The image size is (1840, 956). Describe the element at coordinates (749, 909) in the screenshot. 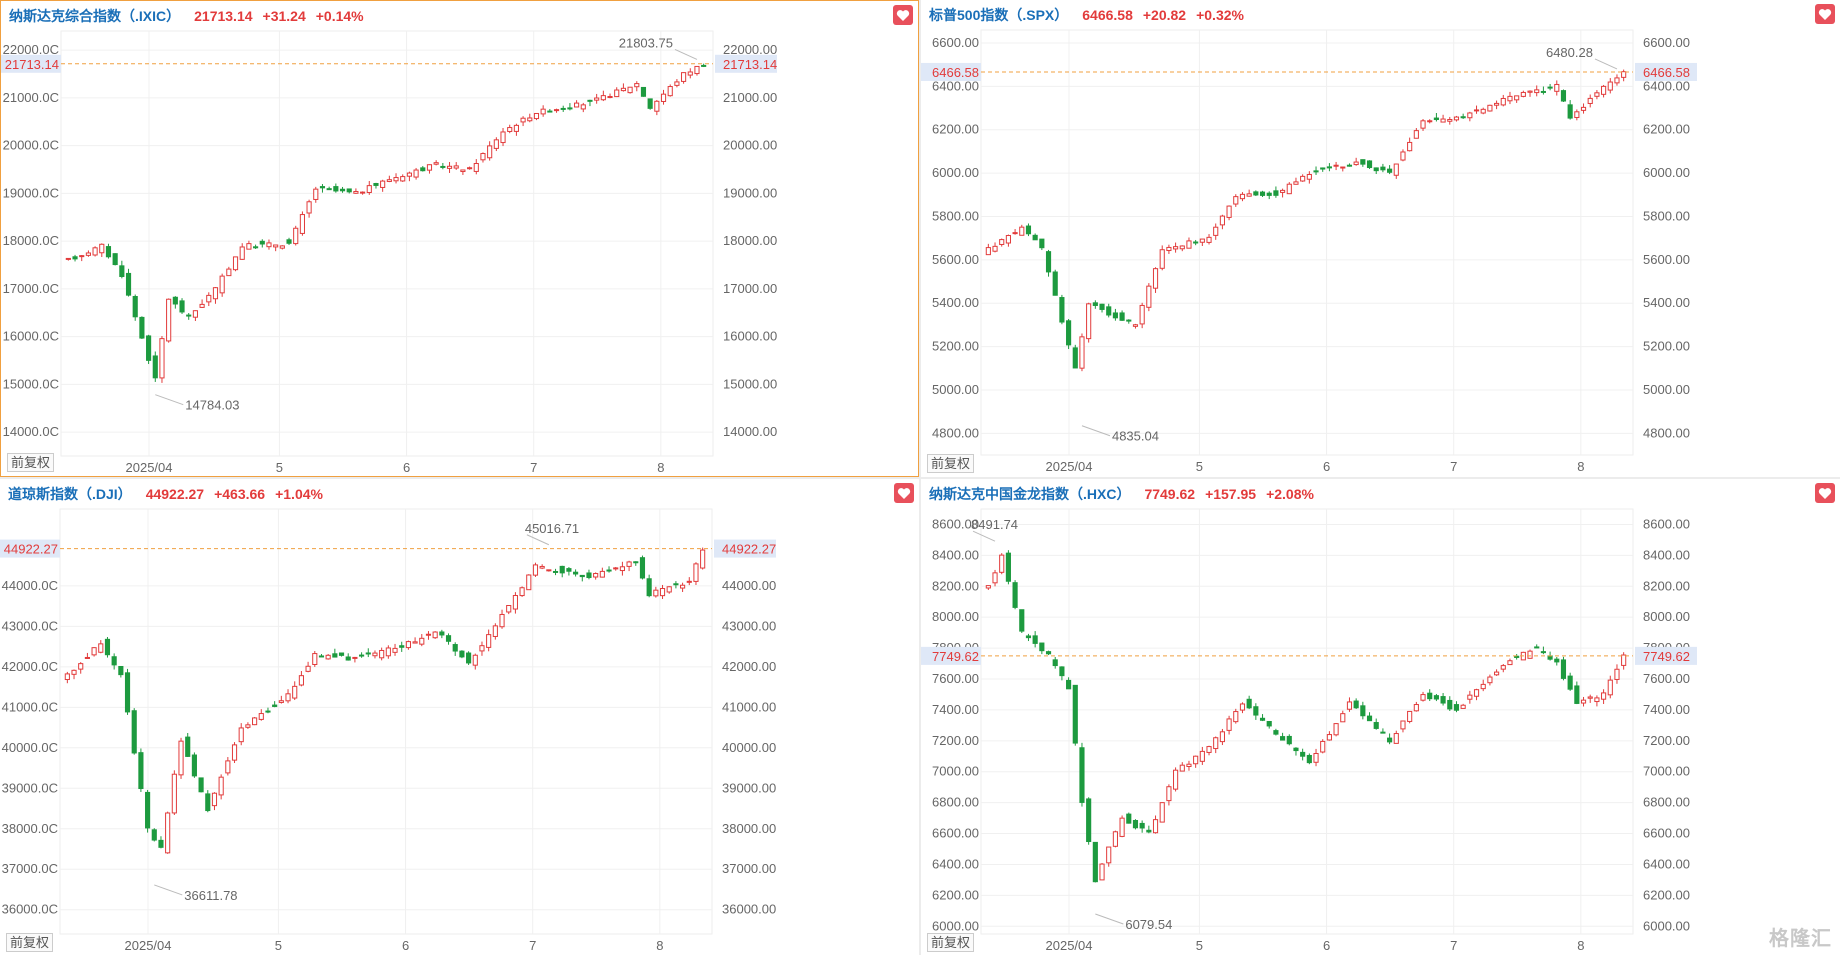

I see `y-tick-label-right: 36000.00` at that location.